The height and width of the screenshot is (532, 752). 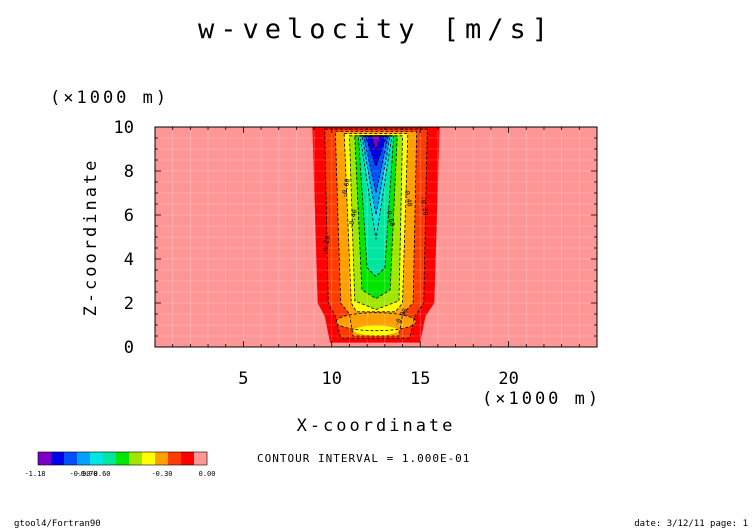 I want to click on x-tick-label: 20, so click(x=508, y=379).